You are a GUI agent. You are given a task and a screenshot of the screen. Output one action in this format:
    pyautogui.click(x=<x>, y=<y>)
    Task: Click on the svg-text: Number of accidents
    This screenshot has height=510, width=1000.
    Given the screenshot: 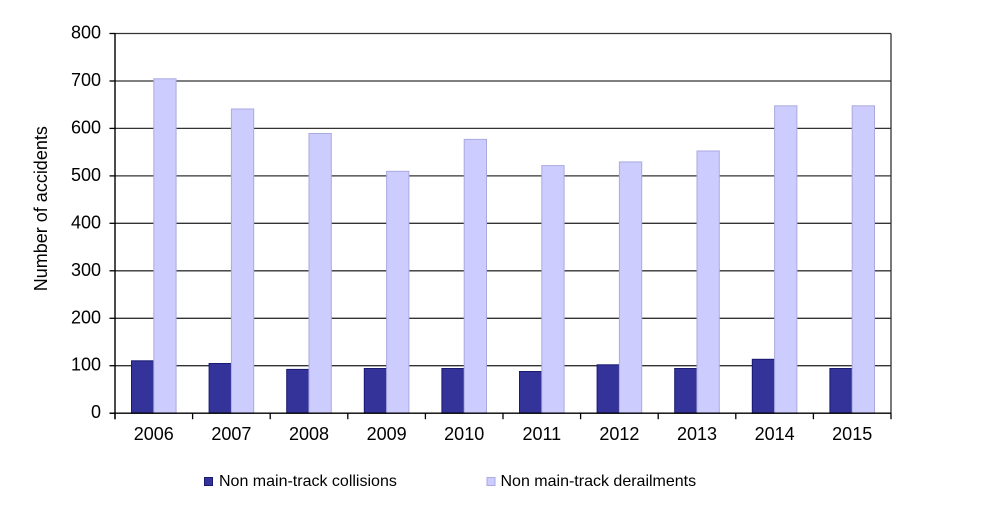 What is the action you would take?
    pyautogui.click(x=41, y=208)
    